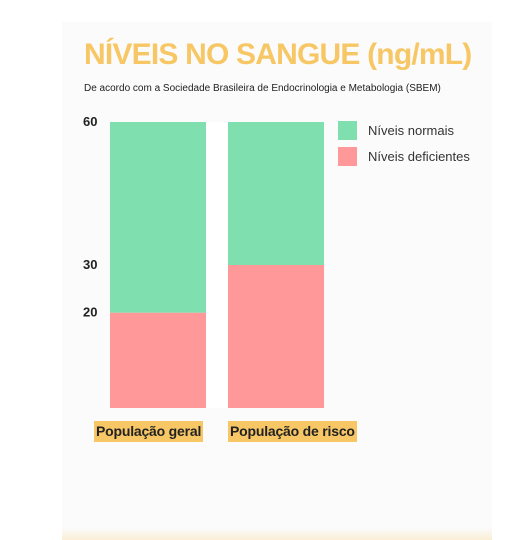  What do you see at coordinates (217, 265) in the screenshot?
I see `bar-gap` at bounding box center [217, 265].